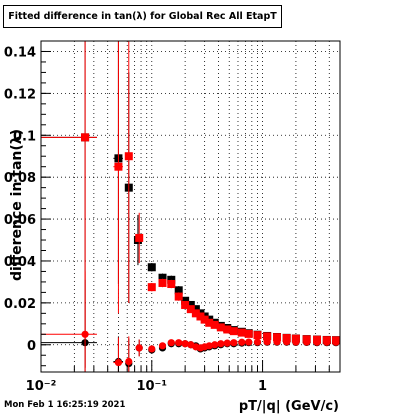 This screenshot has width=400, height=414. Describe the element at coordinates (24, 136) in the screenshot. I see `y-tick-label: 0.1` at that location.